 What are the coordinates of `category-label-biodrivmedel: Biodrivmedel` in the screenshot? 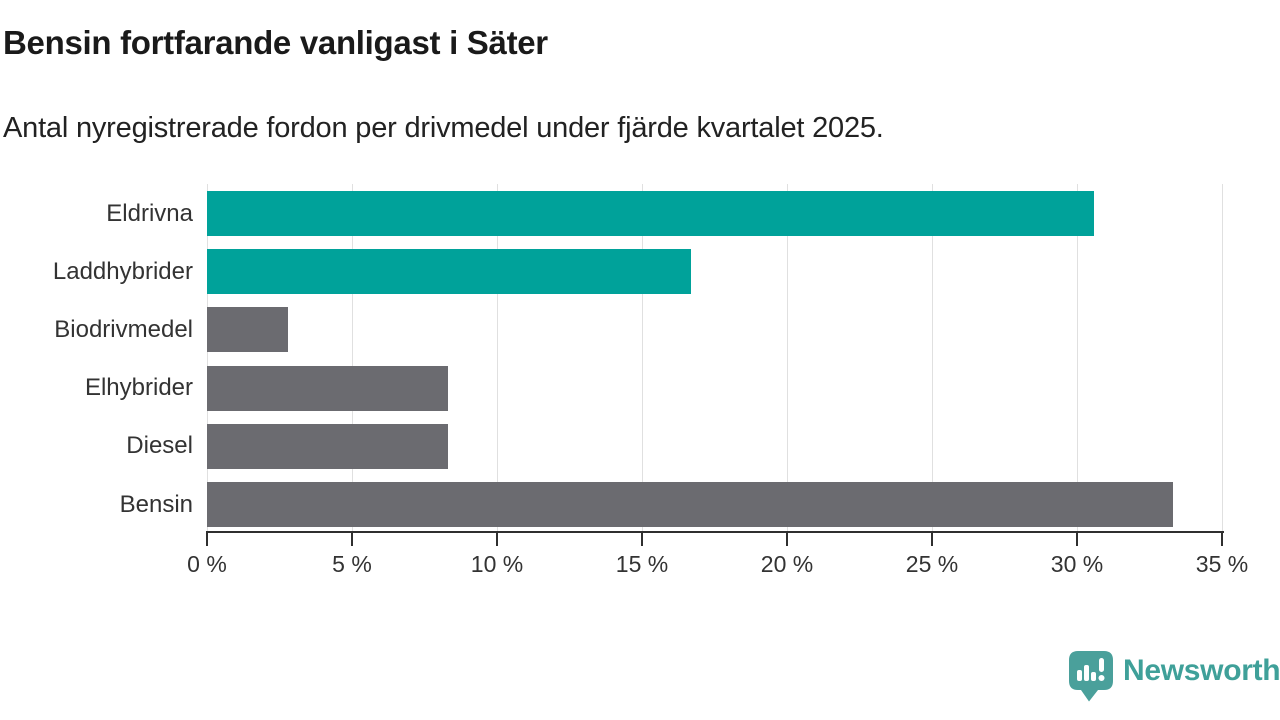 It's located at (123, 329).